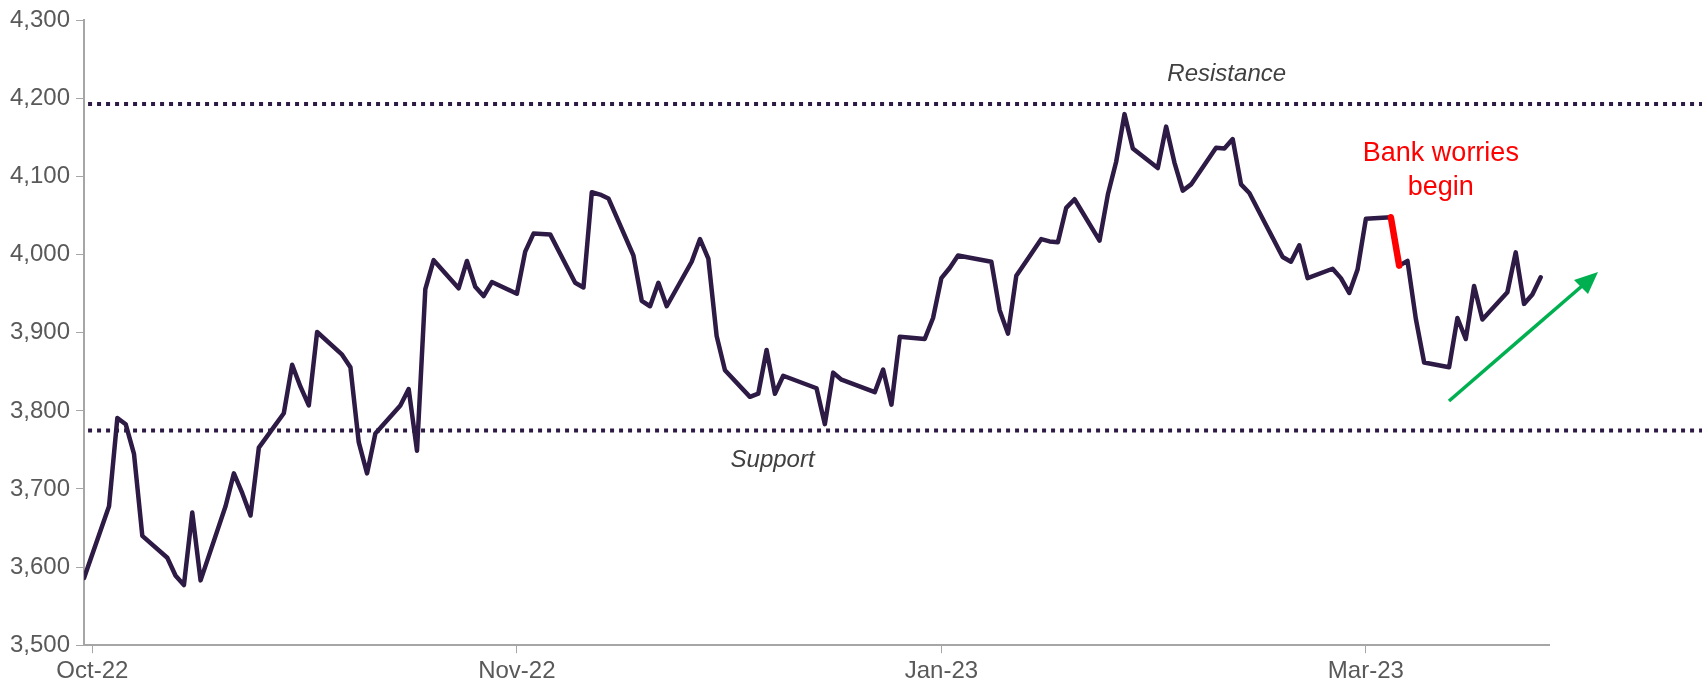 Image resolution: width=1708 pixels, height=694 pixels. What do you see at coordinates (40, 487) in the screenshot?
I see `y-tick-label: 3,700` at bounding box center [40, 487].